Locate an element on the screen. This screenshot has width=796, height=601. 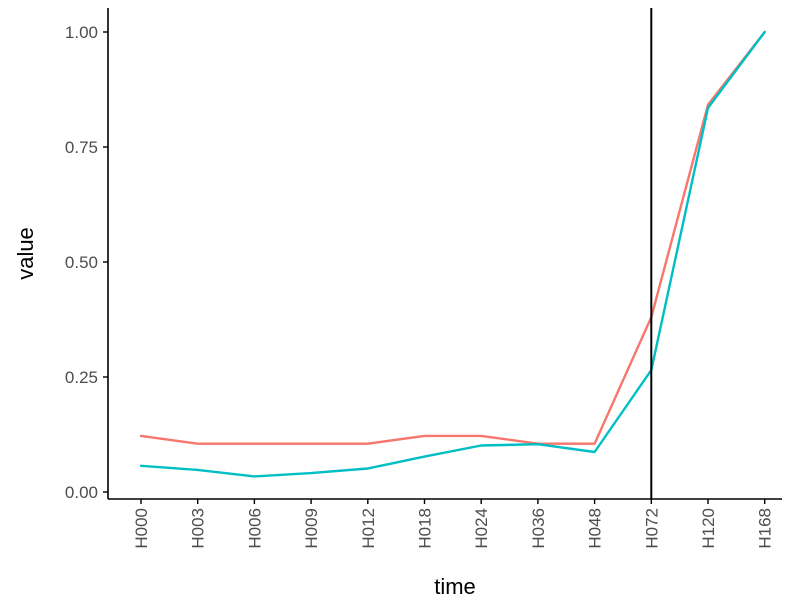
y-axis-ticks: 0.00 0.25 0.50 0.75 1.00 is located at coordinates (86, 262).